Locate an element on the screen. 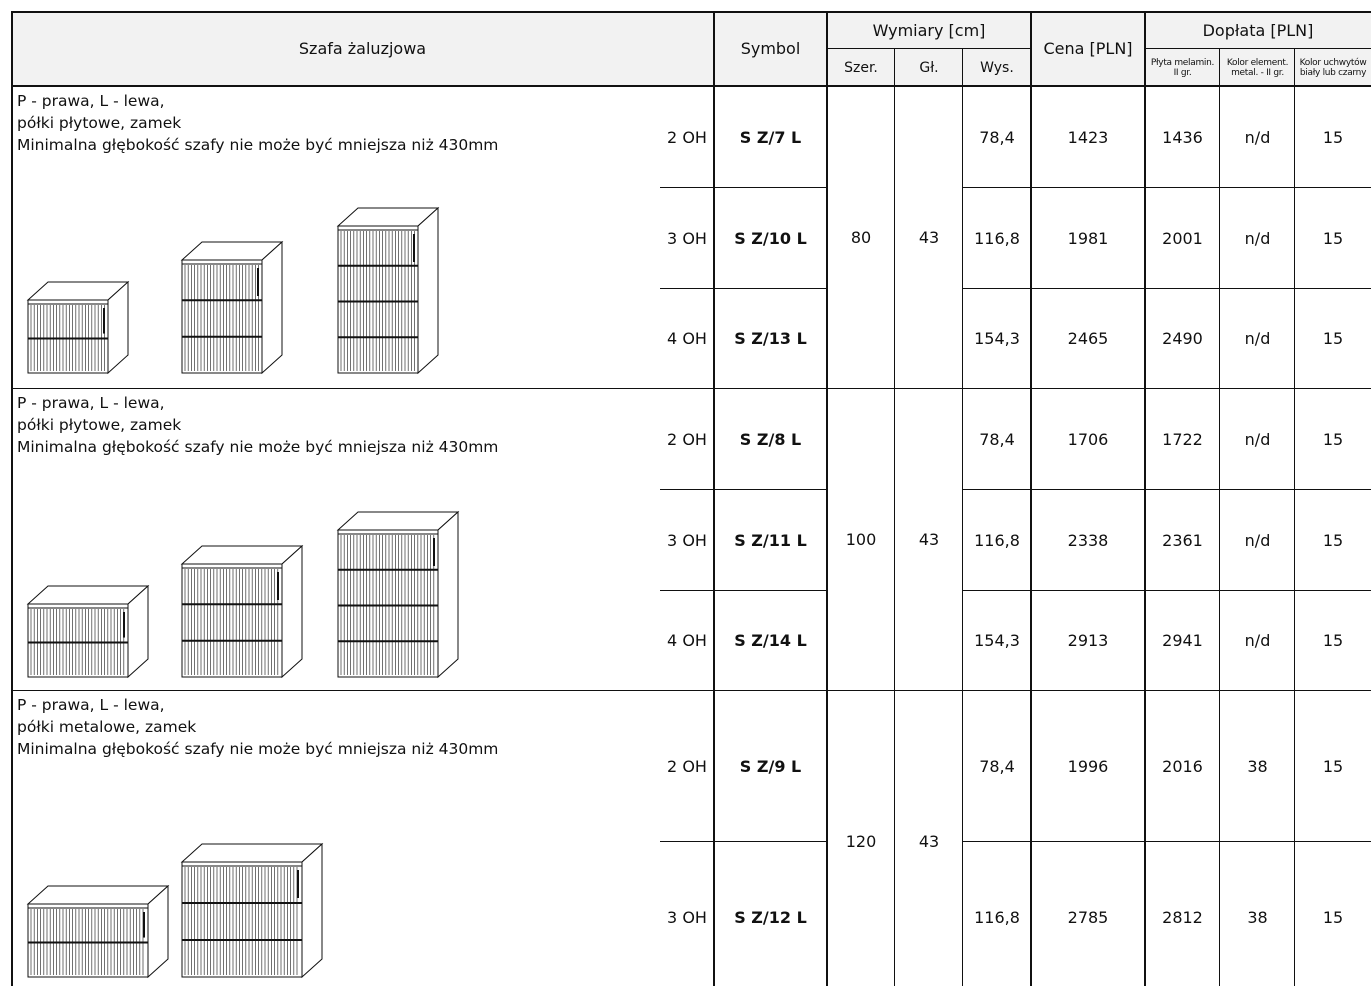 This screenshot has width=1371, height=992. cena-cell: 2913 is located at coordinates (1088, 640).